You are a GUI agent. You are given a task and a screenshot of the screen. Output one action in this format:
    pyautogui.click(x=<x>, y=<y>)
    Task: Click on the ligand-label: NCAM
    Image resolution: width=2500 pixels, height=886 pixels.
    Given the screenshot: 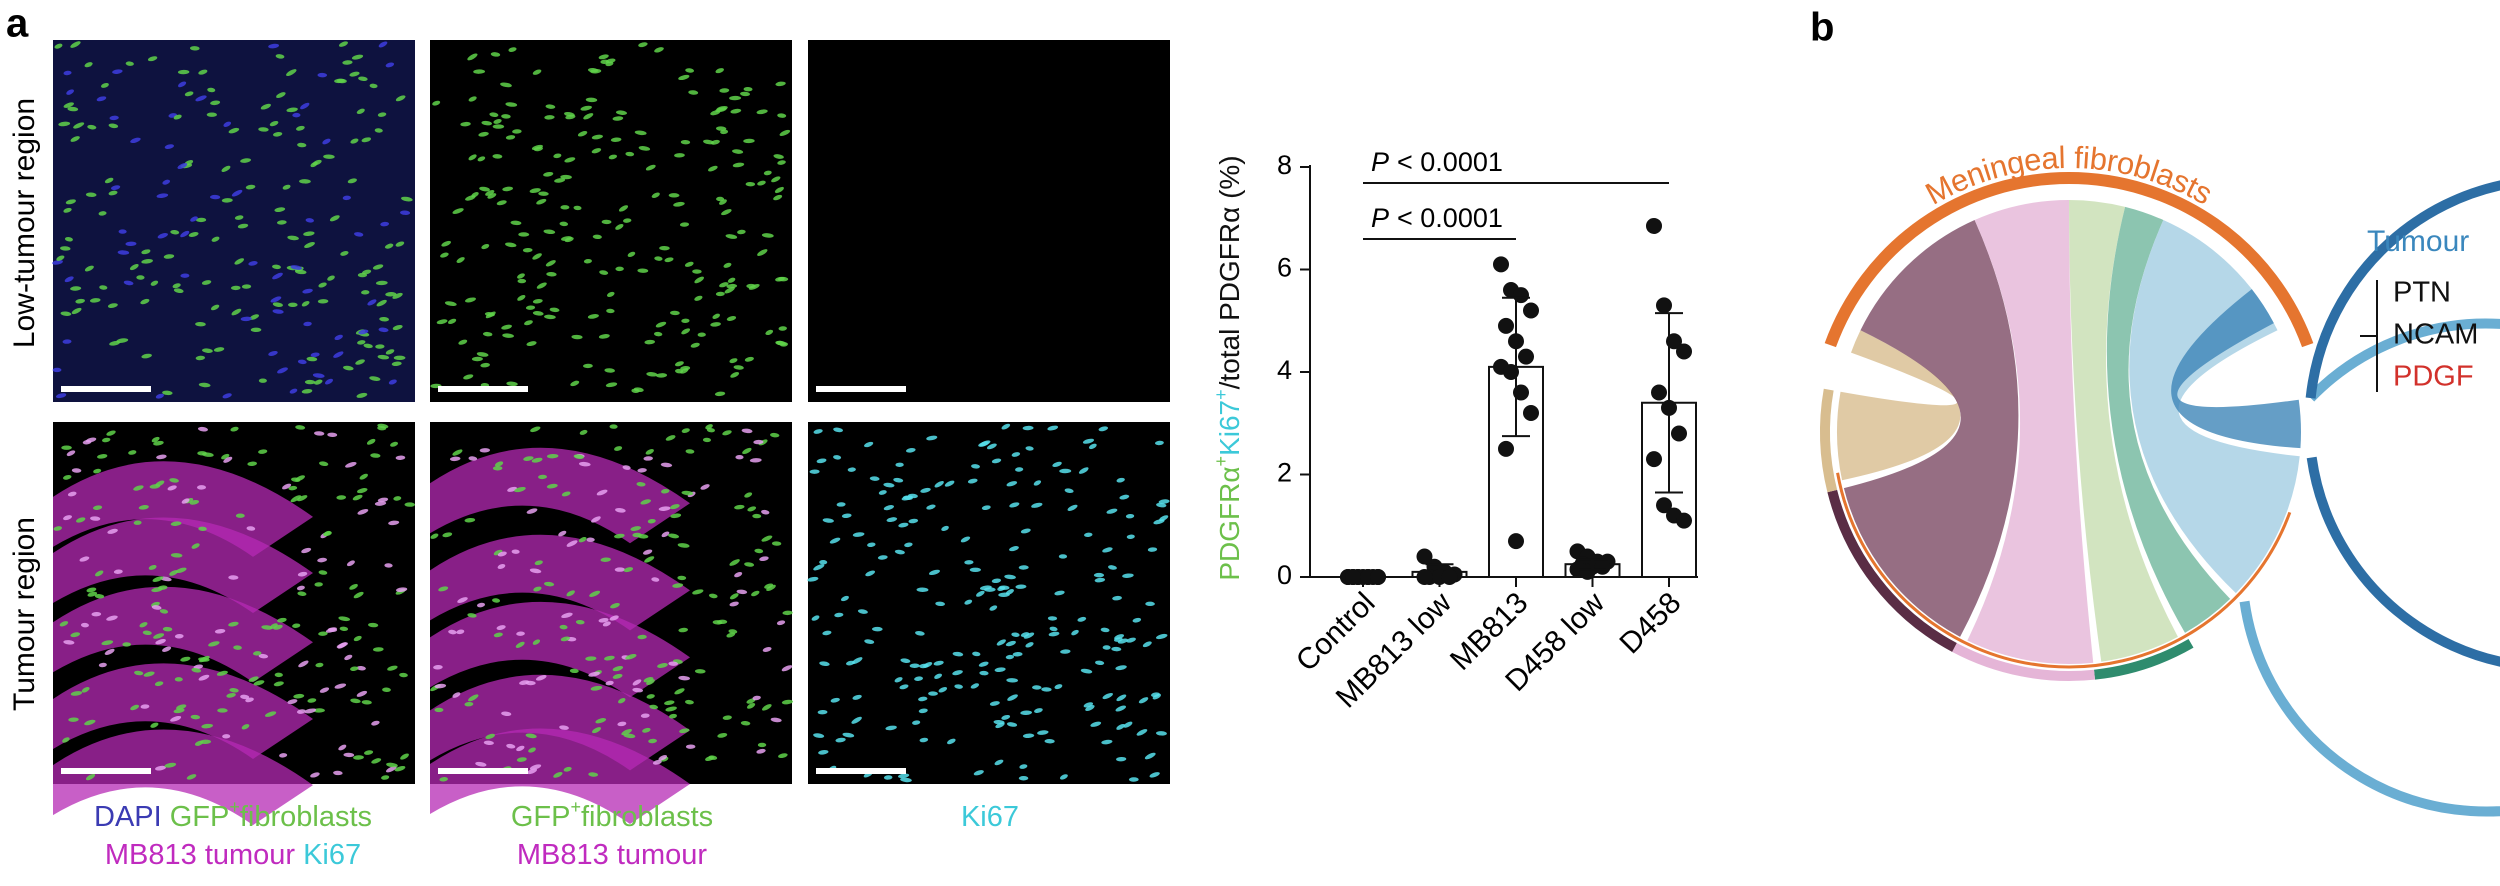 What is the action you would take?
    pyautogui.click(x=2435, y=335)
    